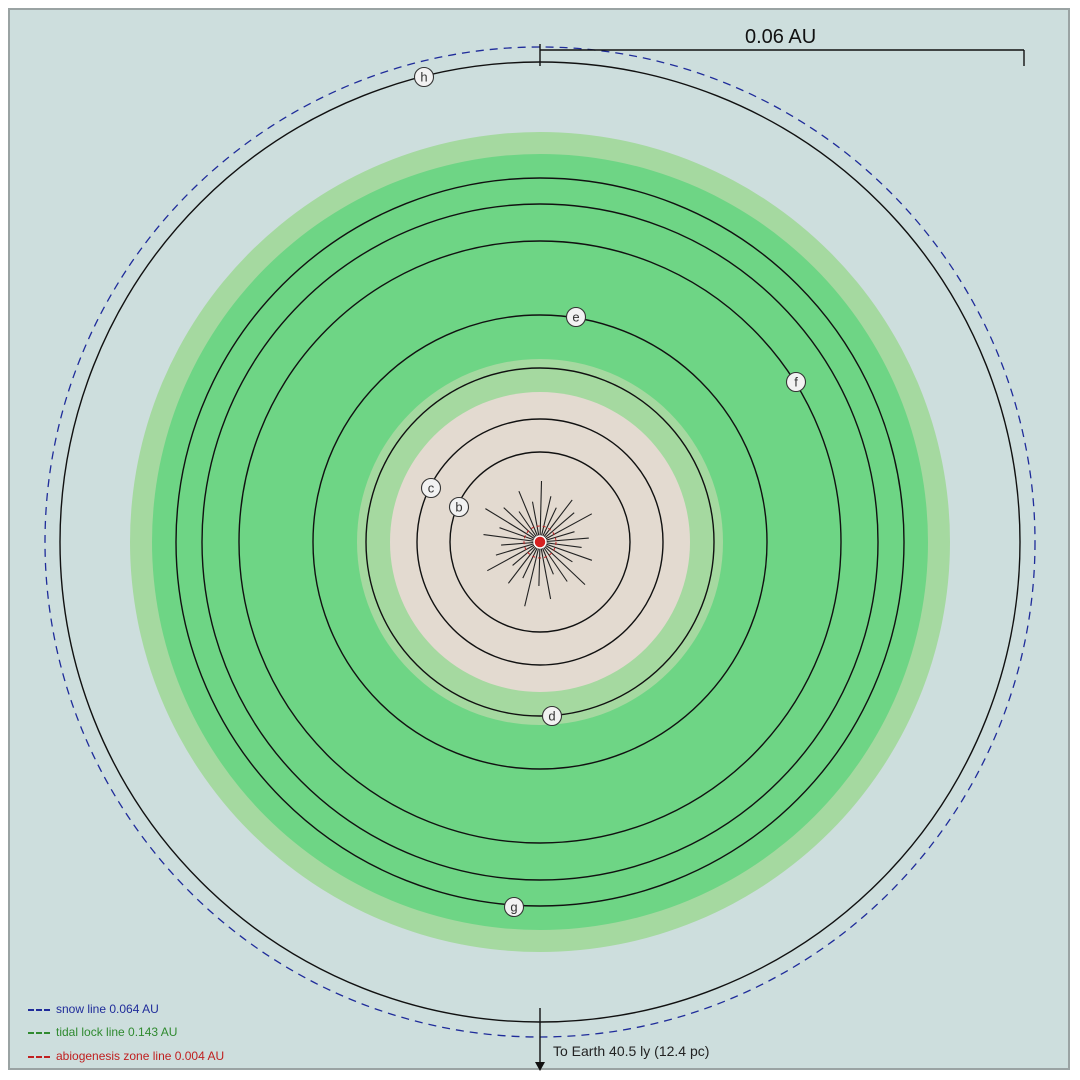 This screenshot has height=1080, width=1080. Describe the element at coordinates (782, 55) in the screenshot. I see `scale-bar` at that location.